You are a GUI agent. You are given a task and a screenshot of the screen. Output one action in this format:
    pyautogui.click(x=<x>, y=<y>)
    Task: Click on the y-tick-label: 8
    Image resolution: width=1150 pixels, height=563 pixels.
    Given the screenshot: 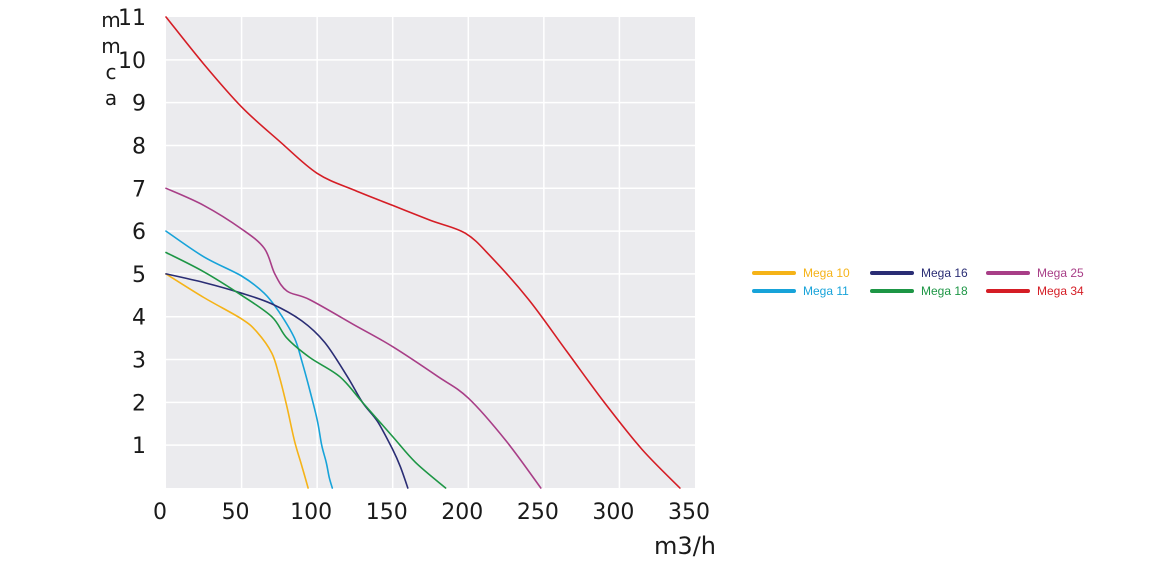 What is the action you would take?
    pyautogui.click(x=139, y=146)
    